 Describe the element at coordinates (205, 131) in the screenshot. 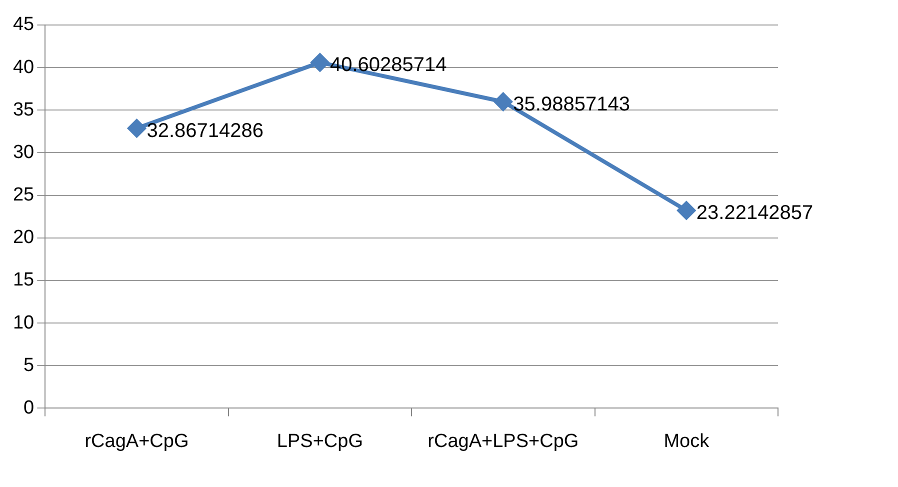

I see `data-label: 32.86714286` at that location.